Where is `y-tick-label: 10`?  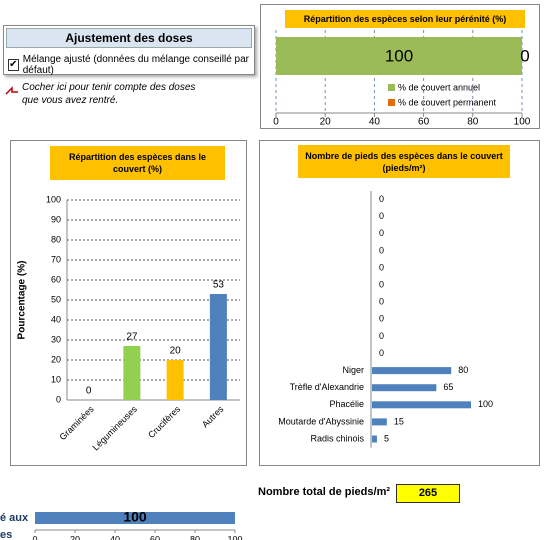
y-tick-label: 10 is located at coordinates (56, 379).